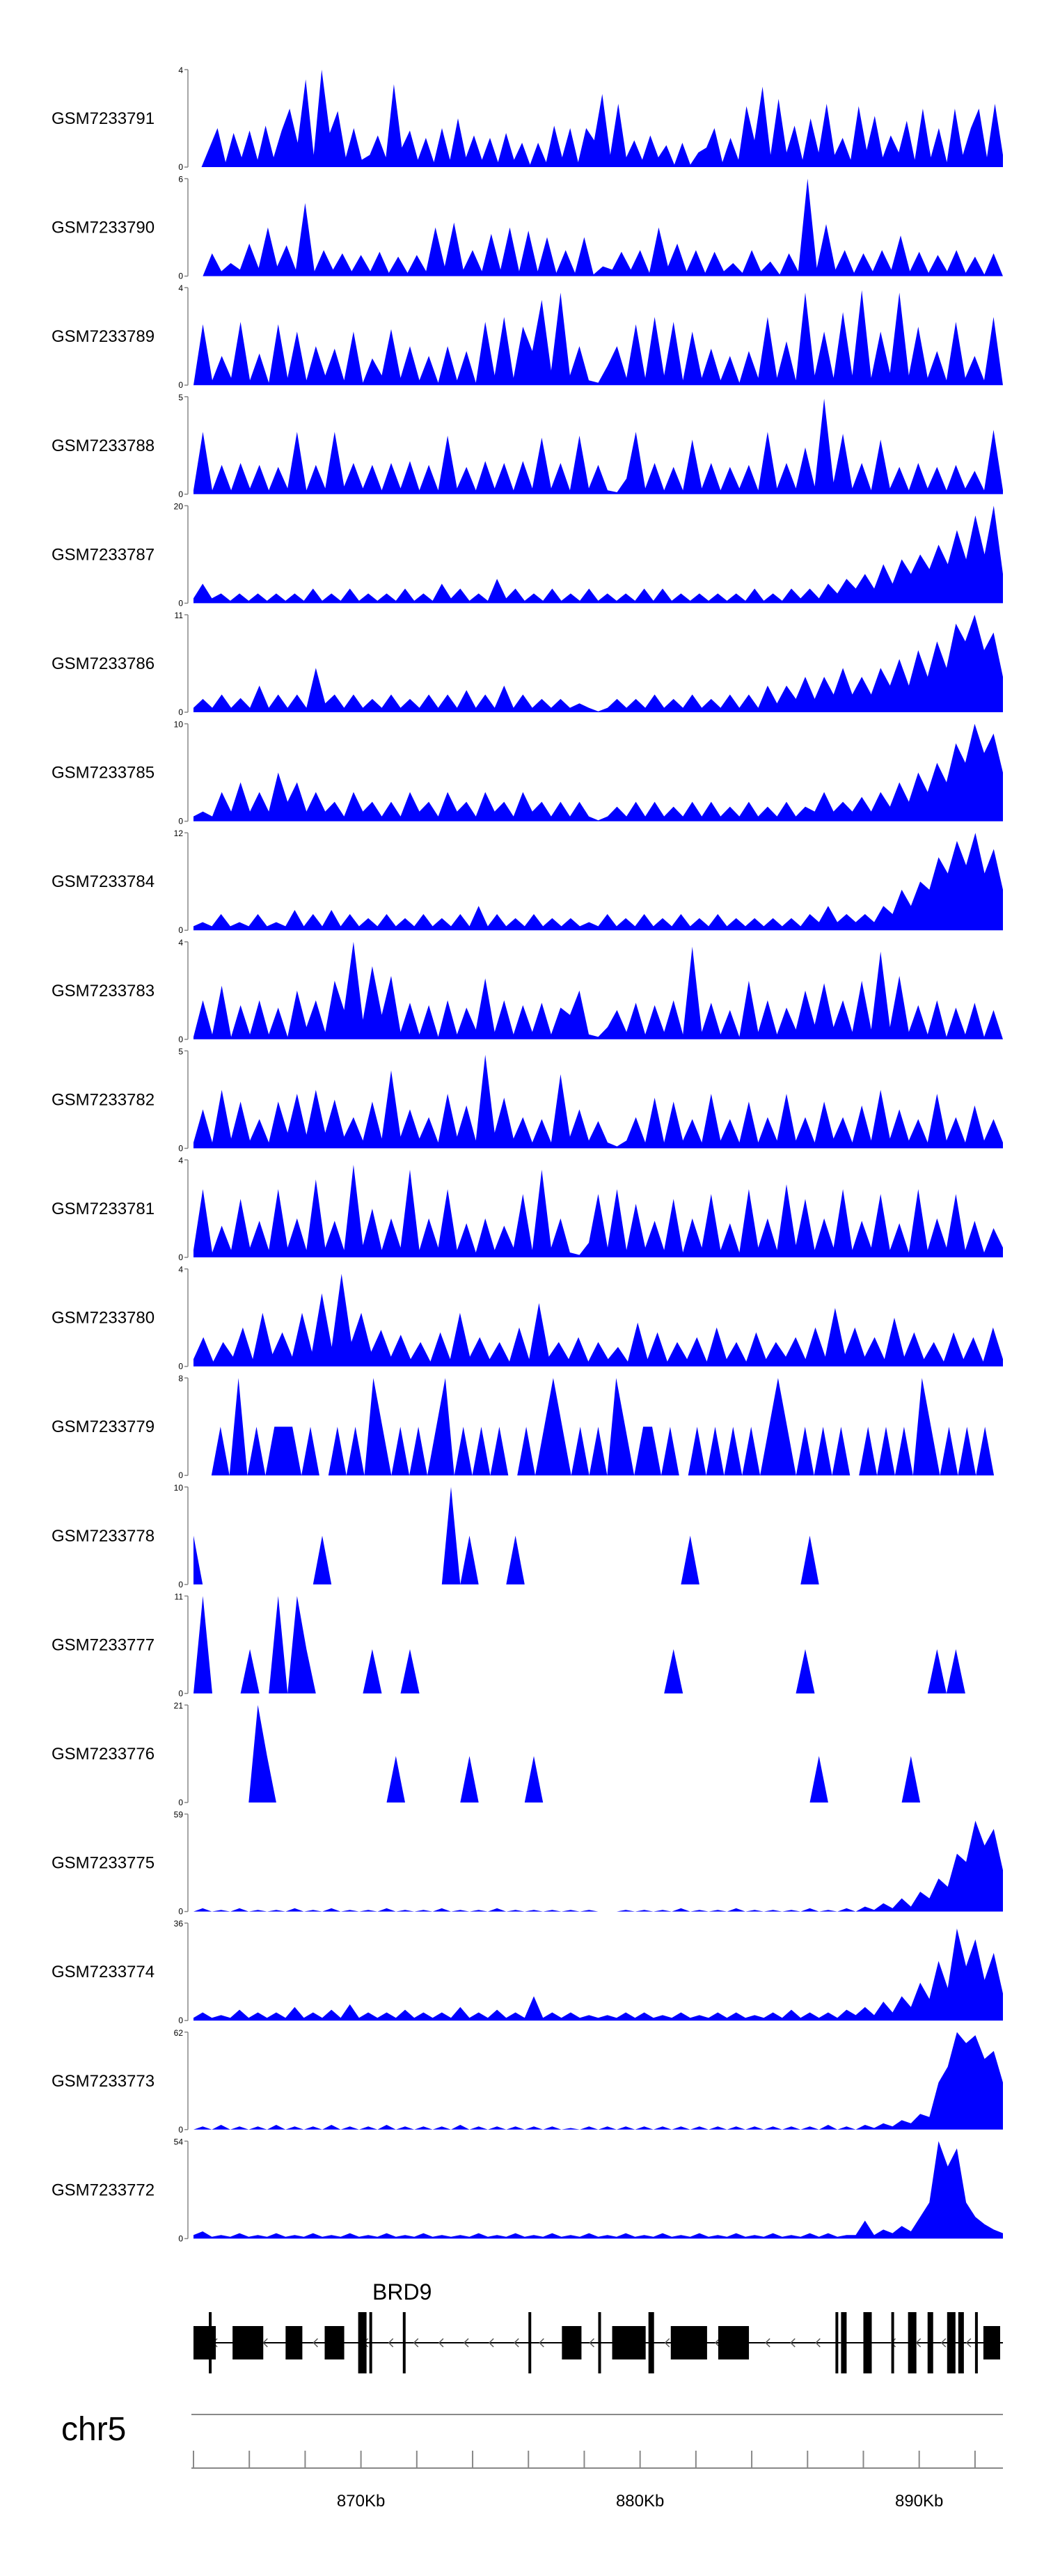 This screenshot has width=1044, height=2576. I want to click on y-max-label: 36, so click(179, 1924).